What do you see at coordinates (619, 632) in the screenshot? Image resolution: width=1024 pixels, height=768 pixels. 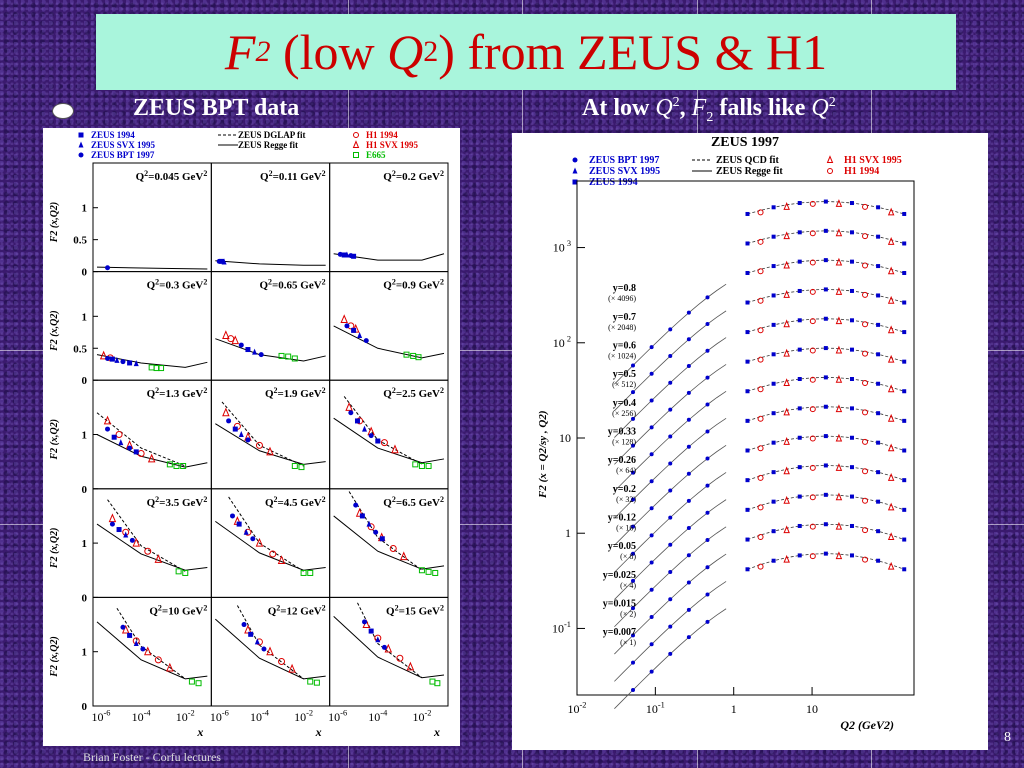 I see `y-bin-label: y=0.007` at bounding box center [619, 632].